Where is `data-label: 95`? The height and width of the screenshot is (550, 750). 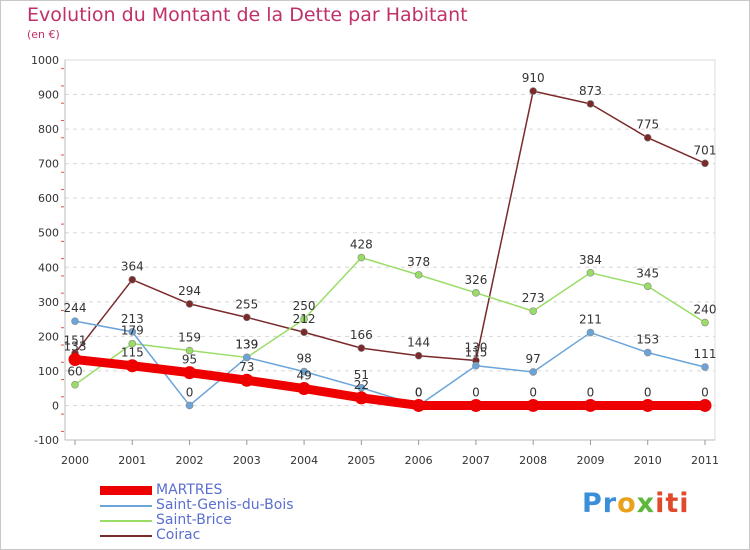
data-label: 95 is located at coordinates (189, 360).